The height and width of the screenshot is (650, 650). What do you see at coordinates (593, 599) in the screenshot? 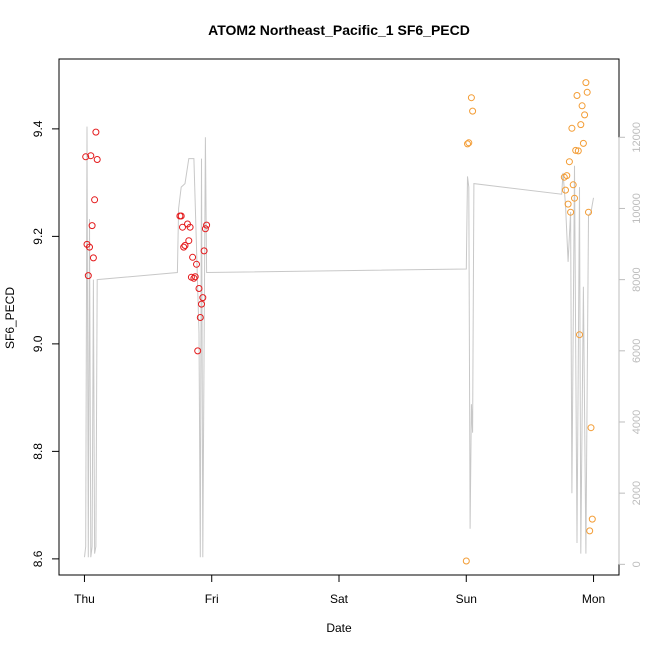
I see `bottom-tick-label-4: Mon` at bounding box center [593, 599].